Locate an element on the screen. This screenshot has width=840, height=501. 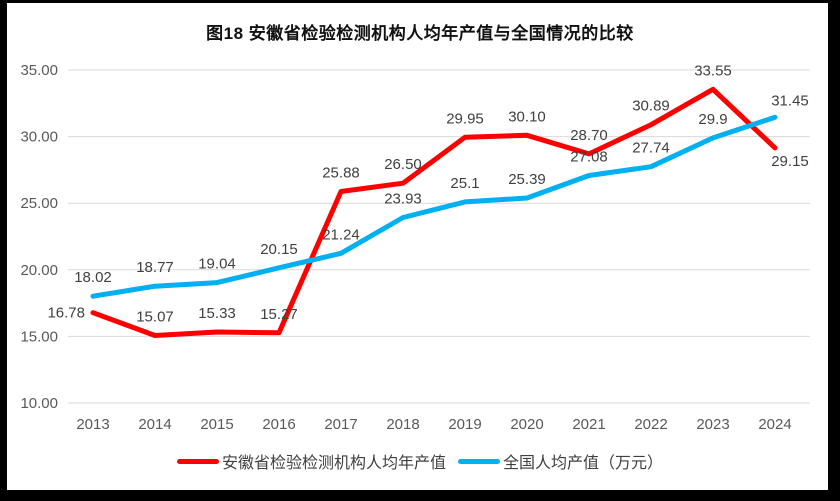
legend: 安徽省检验检测机构人均年产值 全国人均产值（万元） is located at coordinates (420, 461).